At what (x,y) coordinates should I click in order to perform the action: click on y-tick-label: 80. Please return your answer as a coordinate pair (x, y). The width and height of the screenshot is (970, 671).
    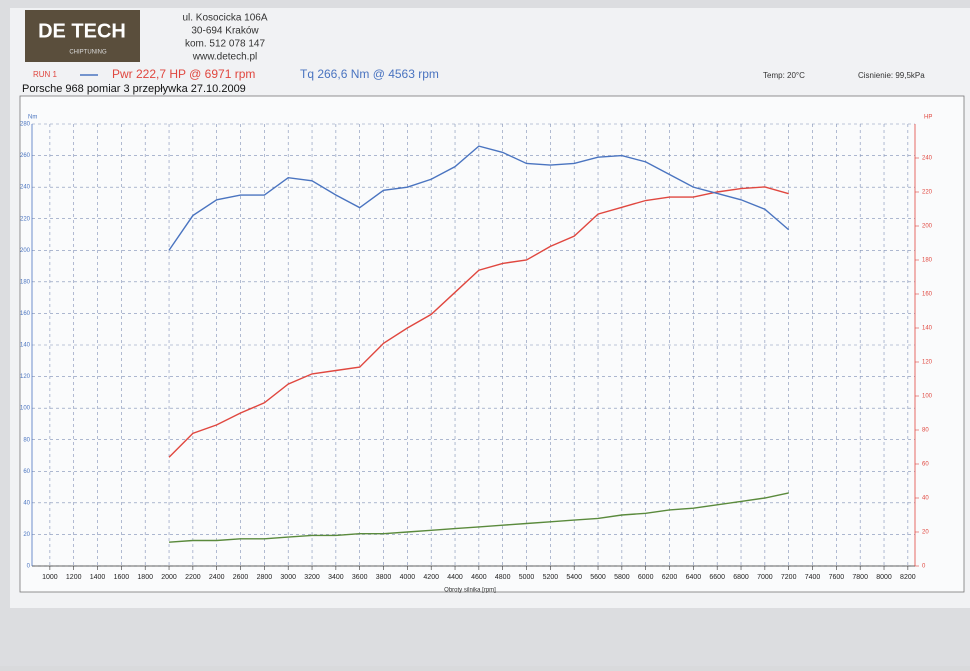
    Looking at the image, I should click on (26, 440).